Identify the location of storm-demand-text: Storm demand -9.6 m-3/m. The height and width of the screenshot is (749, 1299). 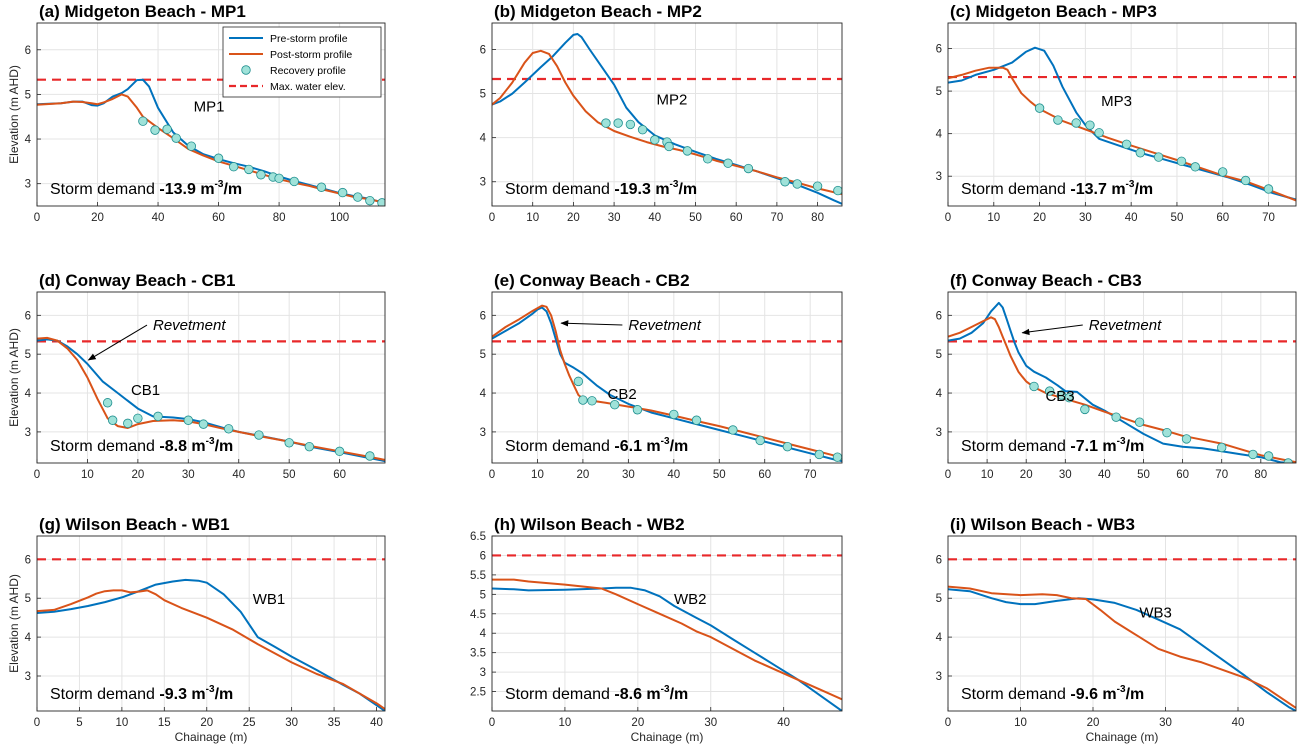
(1052, 693).